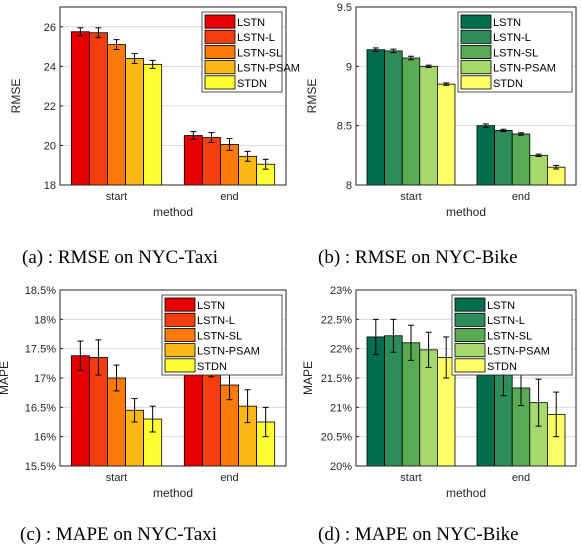 Image resolution: width=581 pixels, height=554 pixels. I want to click on y-tick-label: 22.5%, so click(336, 320).